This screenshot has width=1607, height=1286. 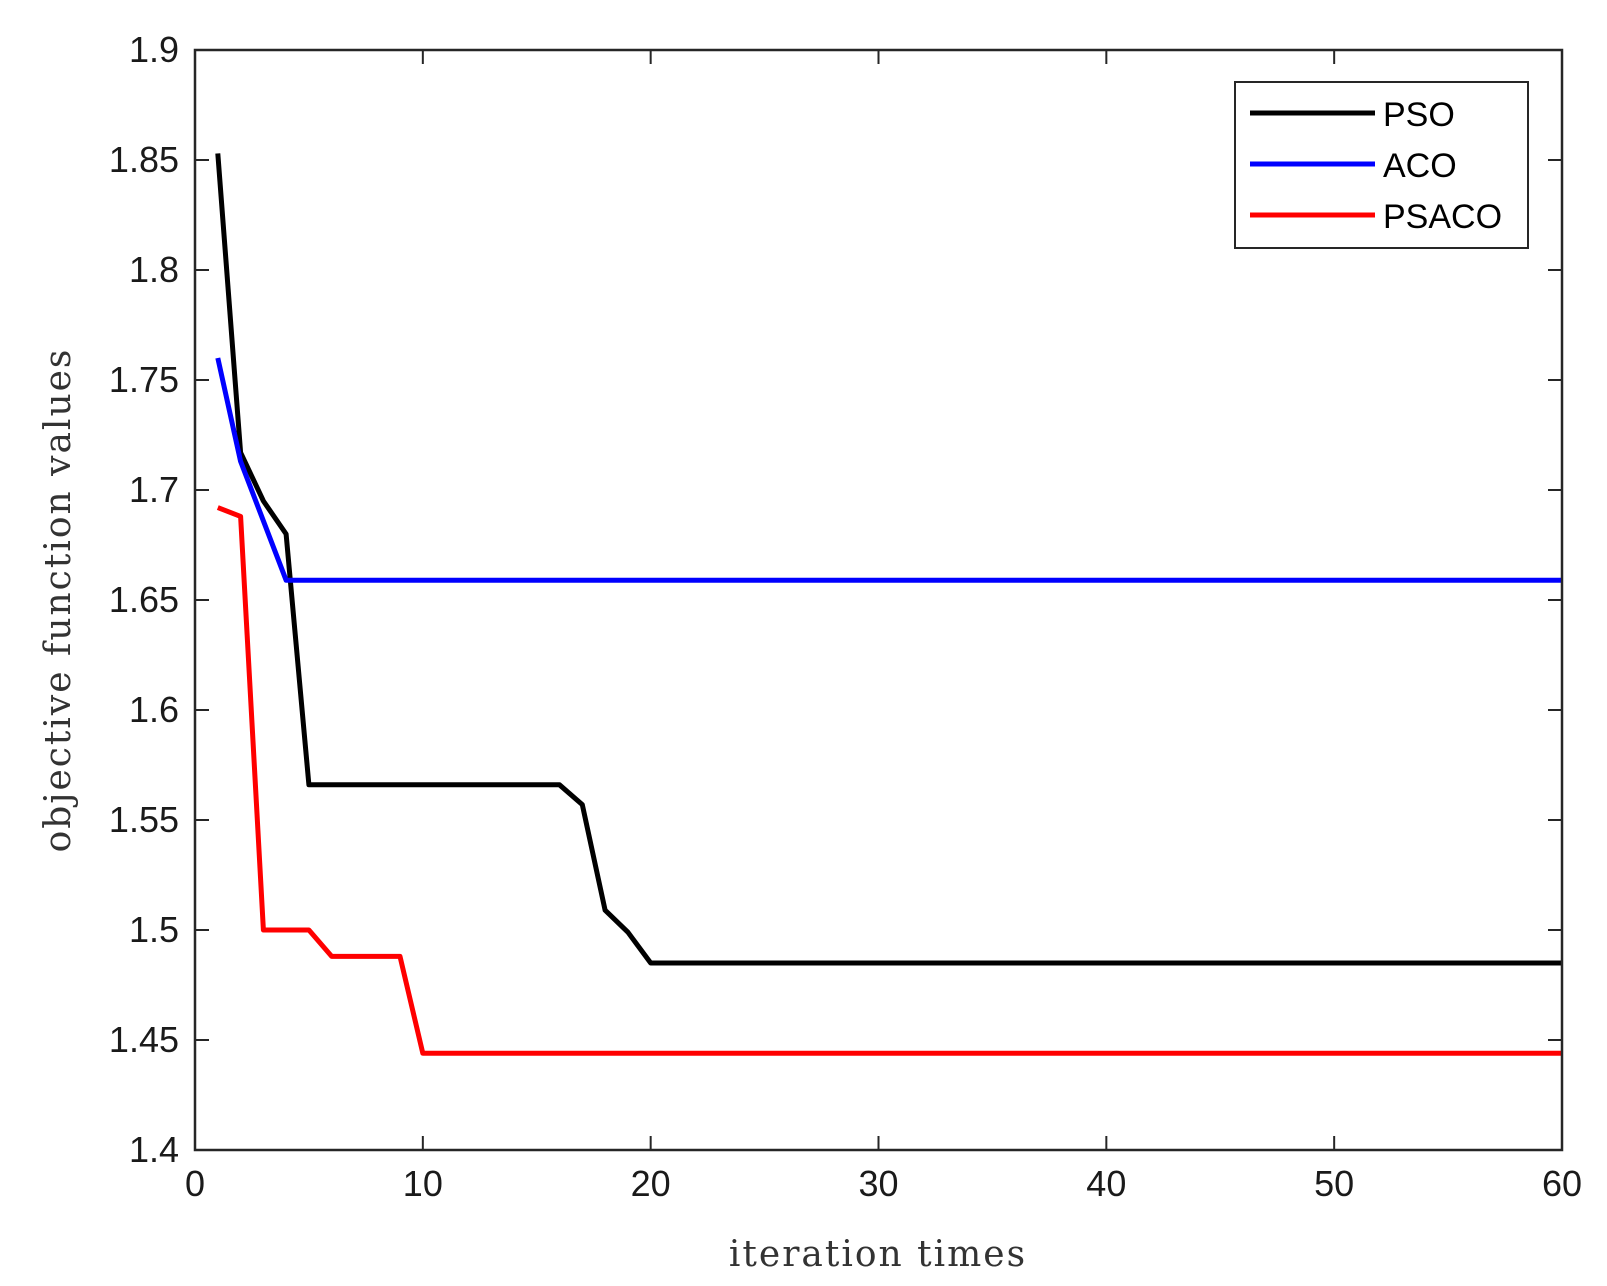 What do you see at coordinates (878, 1254) in the screenshot?
I see `x-axis-title: iteration times` at bounding box center [878, 1254].